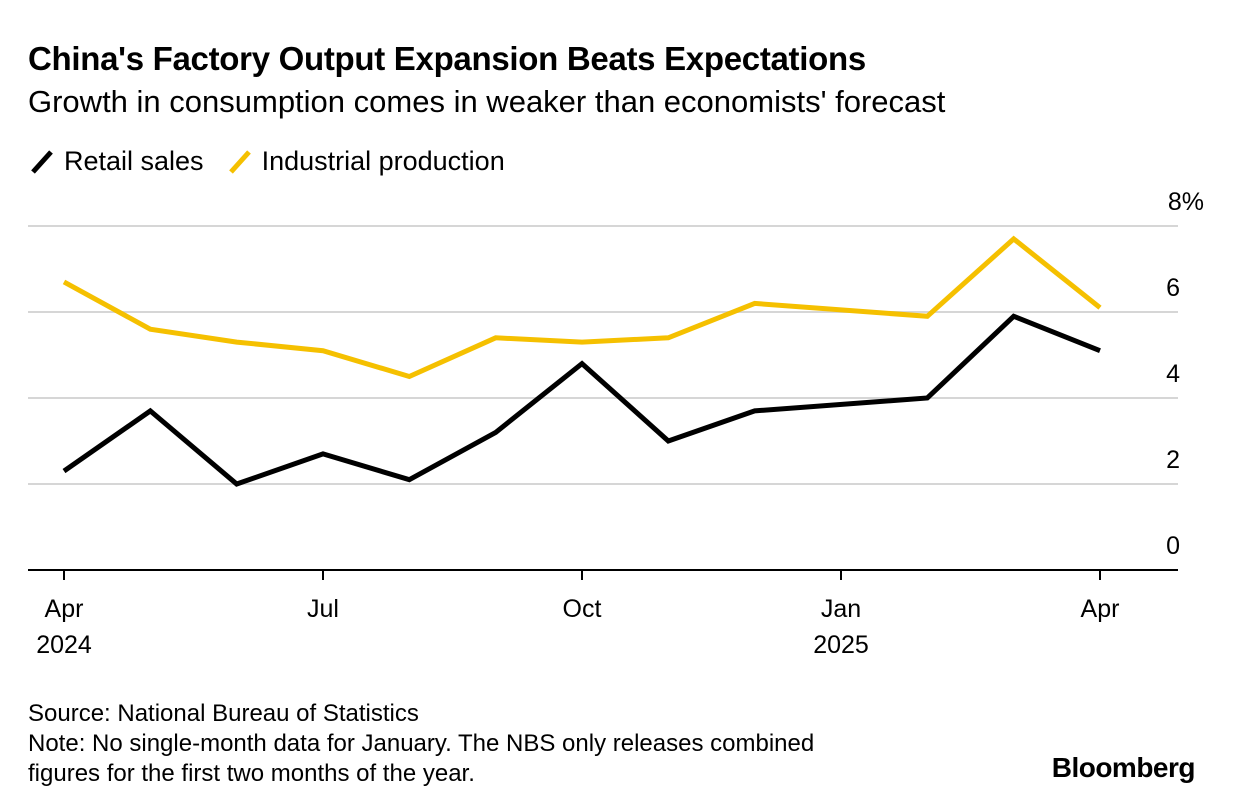 The image size is (1233, 812). I want to click on x-tick-year-label: 2025, so click(841, 645).